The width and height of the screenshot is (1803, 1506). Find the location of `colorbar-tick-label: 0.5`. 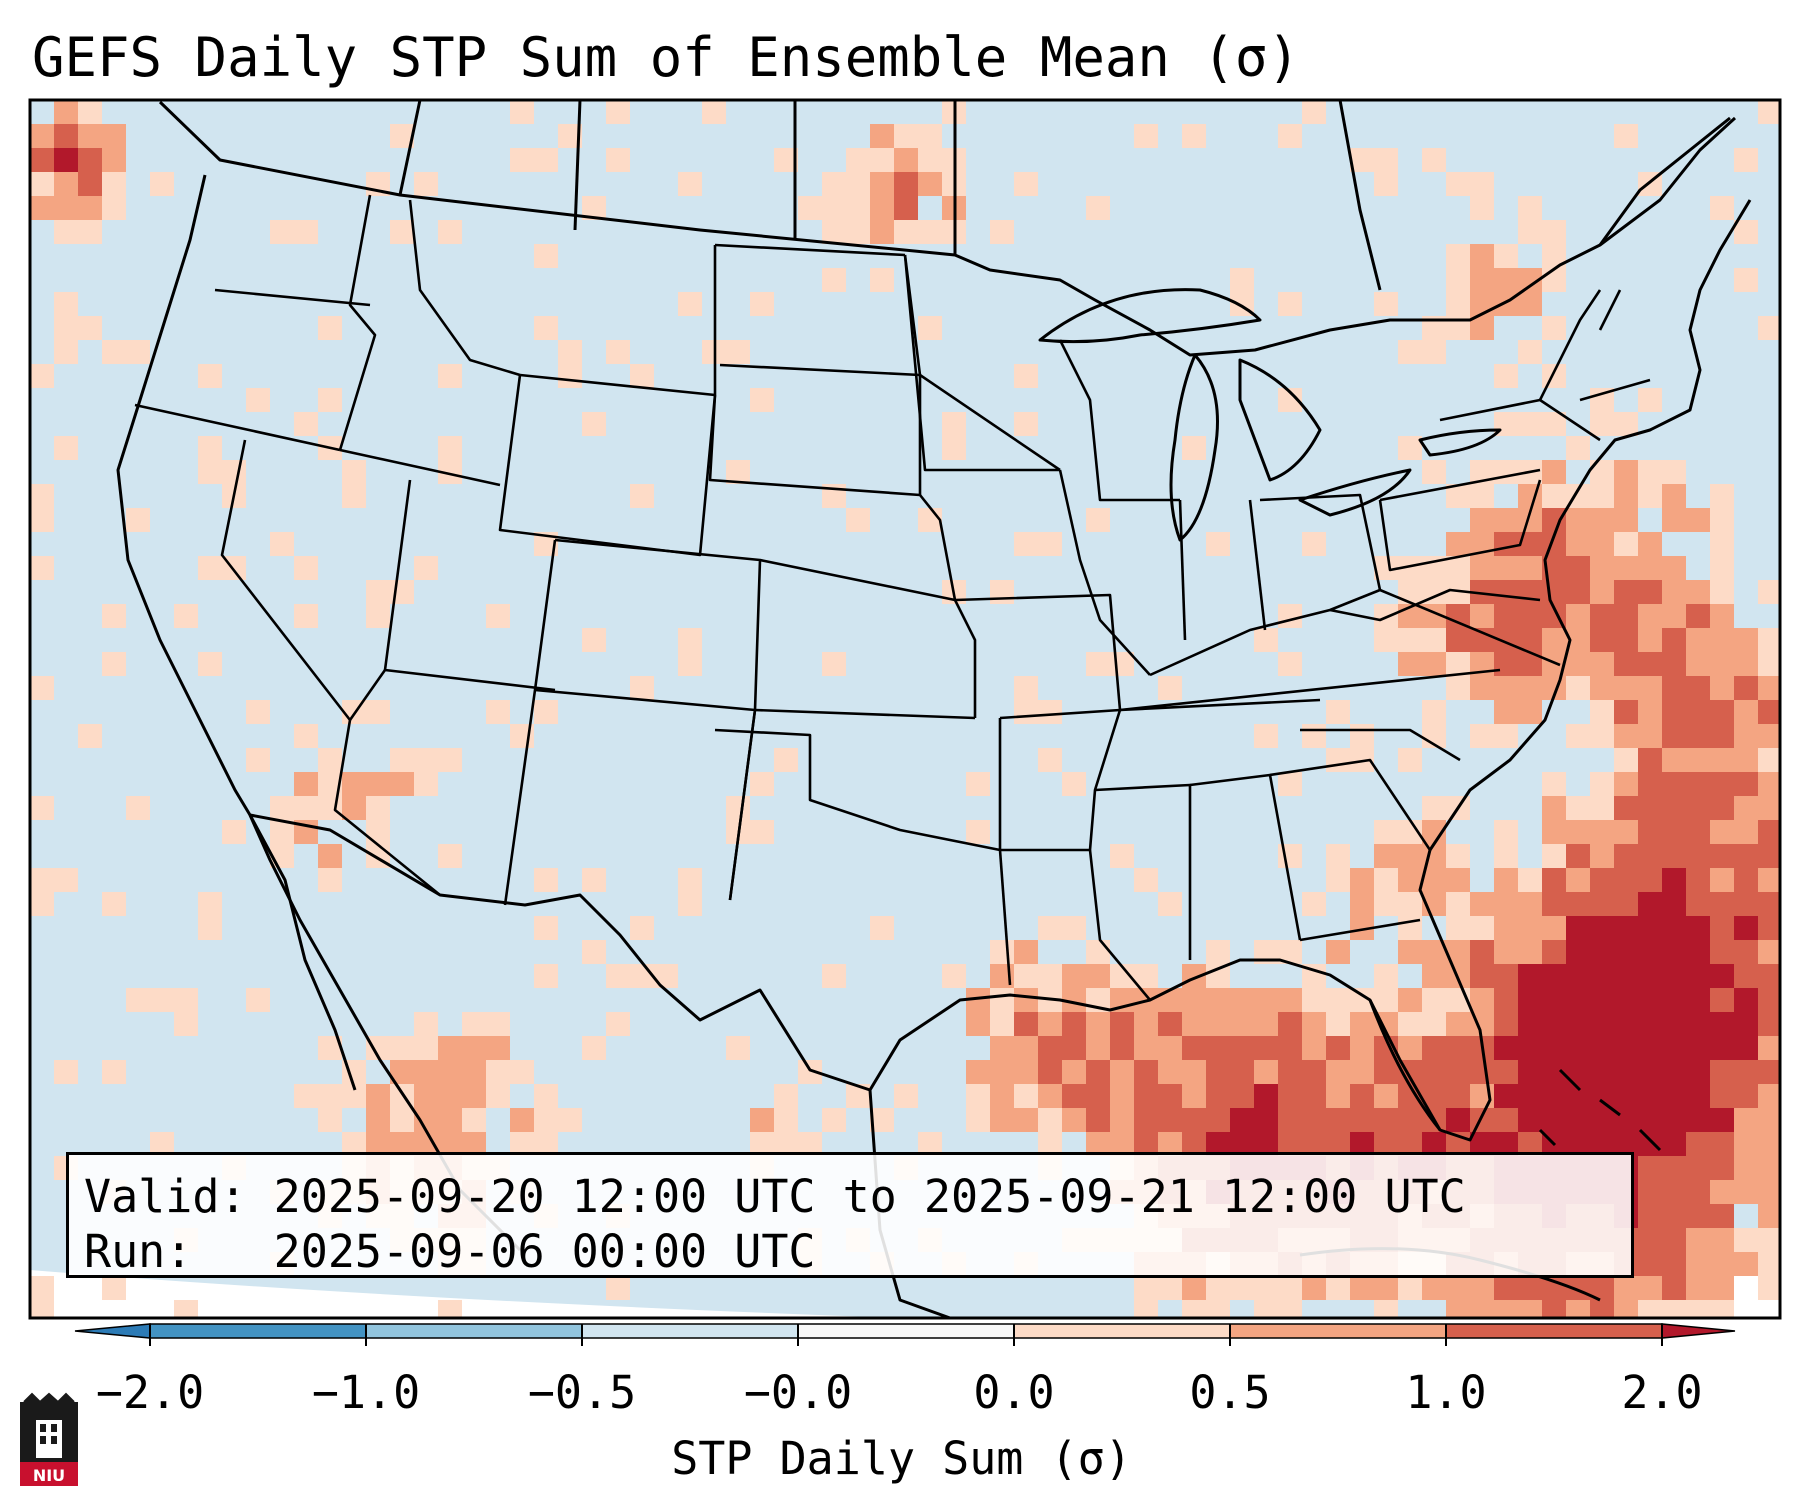

colorbar-tick-label: 0.5 is located at coordinates (1230, 1392).